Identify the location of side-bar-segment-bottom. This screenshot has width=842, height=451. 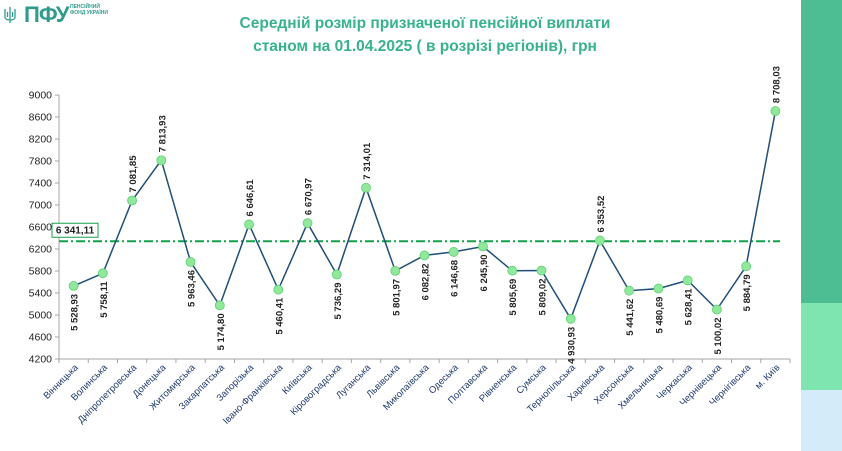
(821, 420).